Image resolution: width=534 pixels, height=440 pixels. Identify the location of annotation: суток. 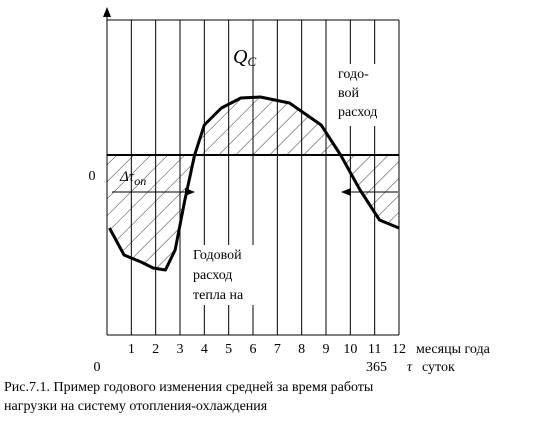
(438, 367).